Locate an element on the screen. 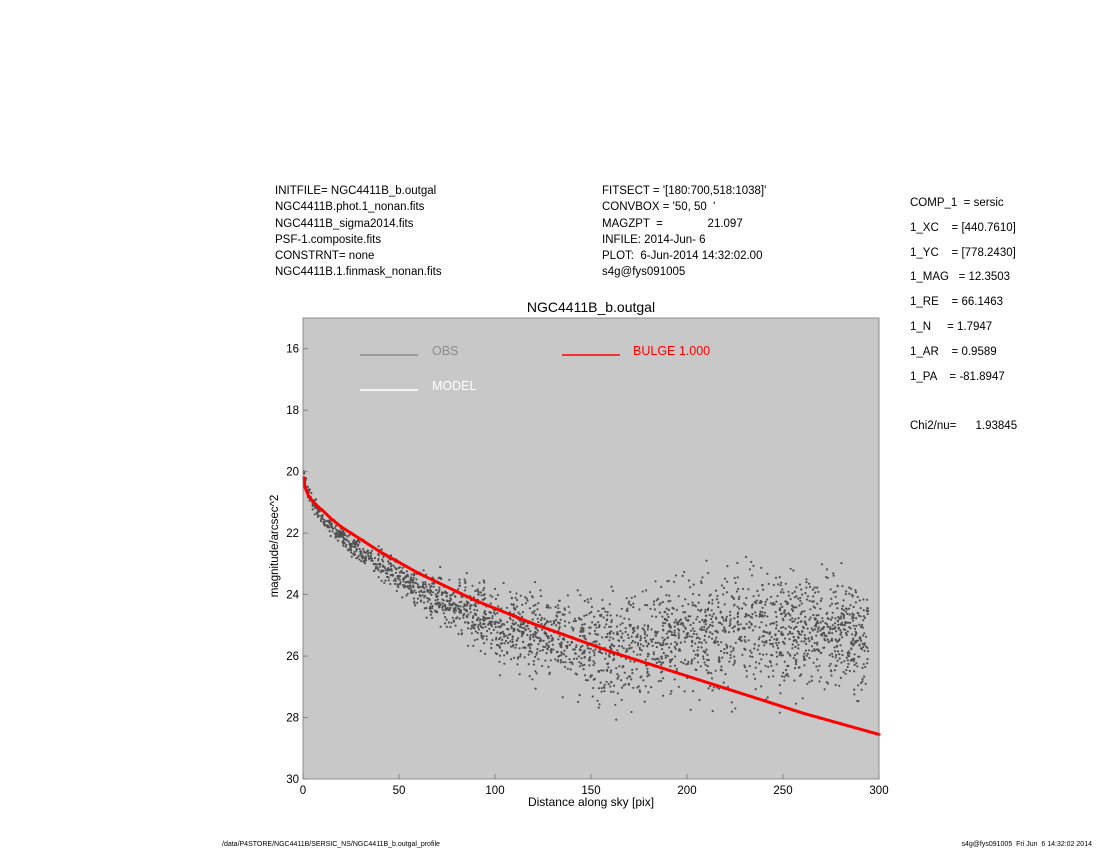 The image size is (1100, 850). fit-parameter-line: 1_RE = 66.1463 is located at coordinates (957, 302).